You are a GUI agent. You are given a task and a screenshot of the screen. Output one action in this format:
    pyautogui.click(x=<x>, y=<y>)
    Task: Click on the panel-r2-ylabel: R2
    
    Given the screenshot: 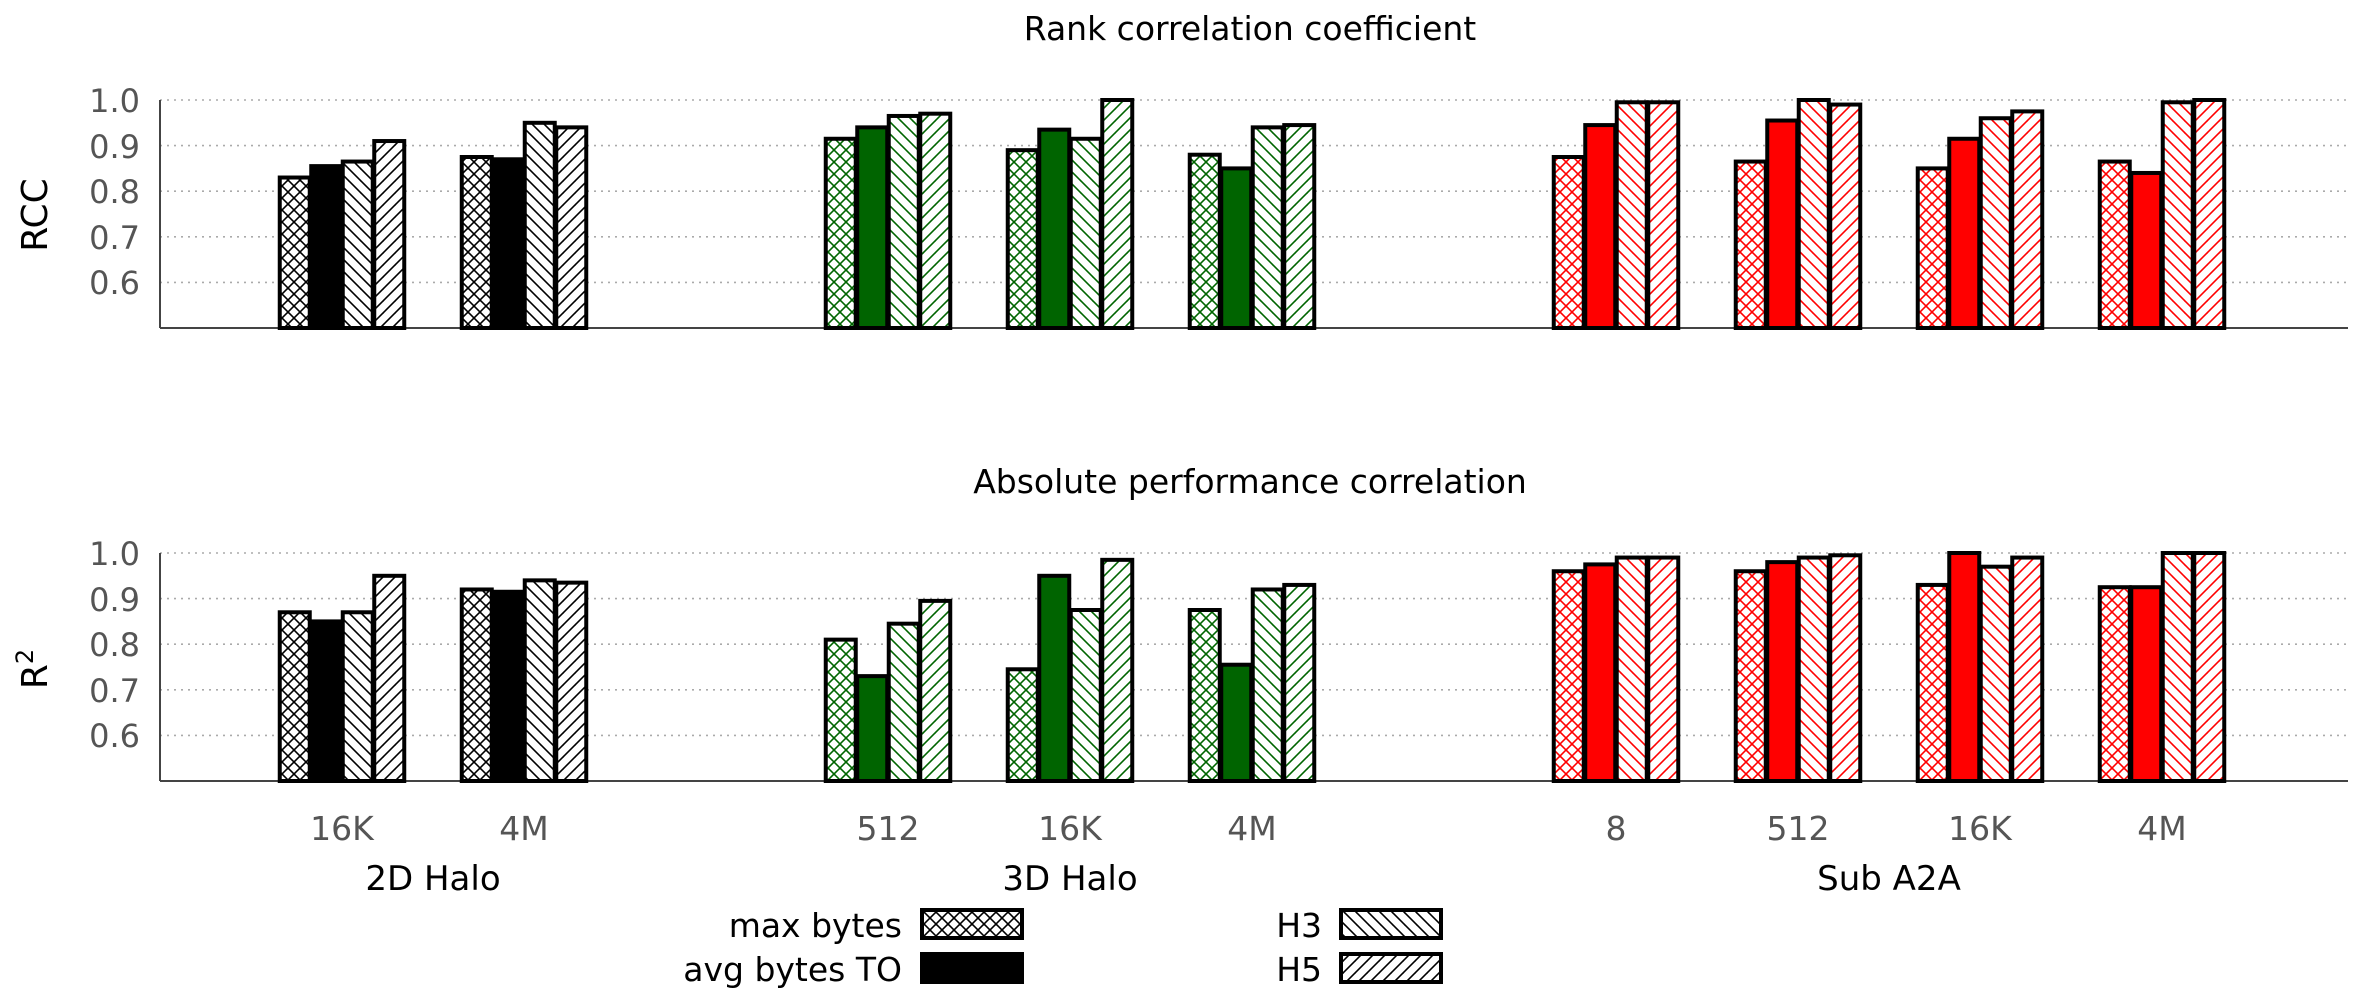 What is the action you would take?
    pyautogui.click(x=33, y=669)
    